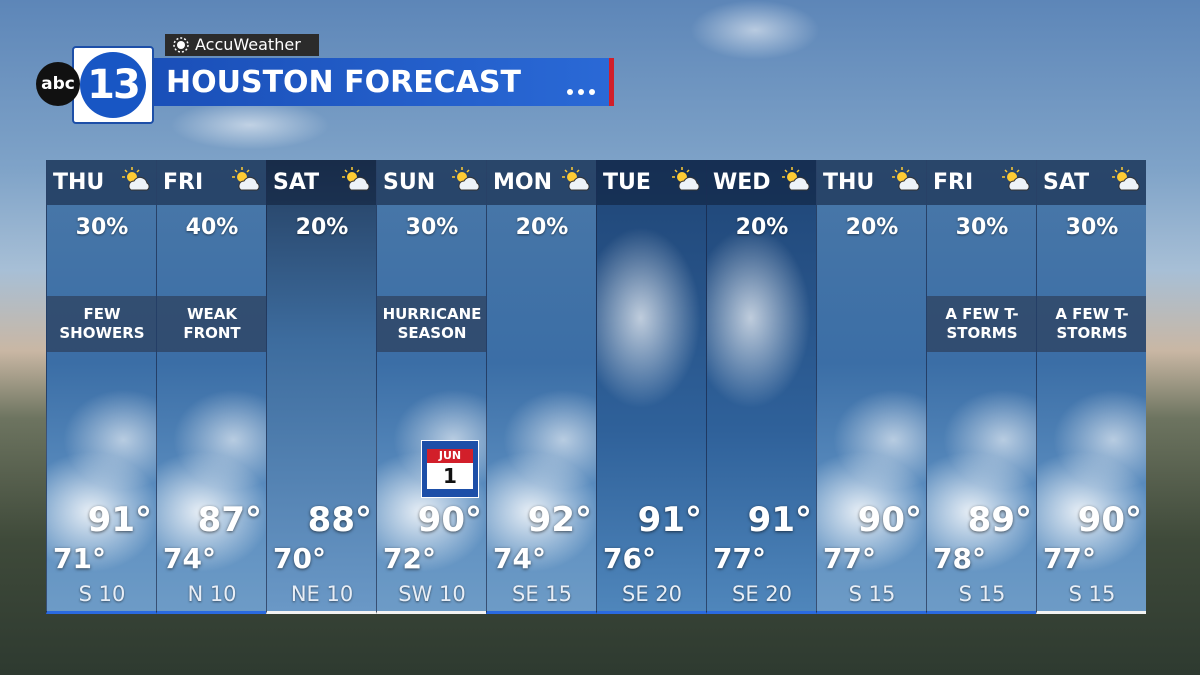 This screenshot has width=1200, height=675. Describe the element at coordinates (432, 594) in the screenshot. I see `wind: SW 10` at that location.